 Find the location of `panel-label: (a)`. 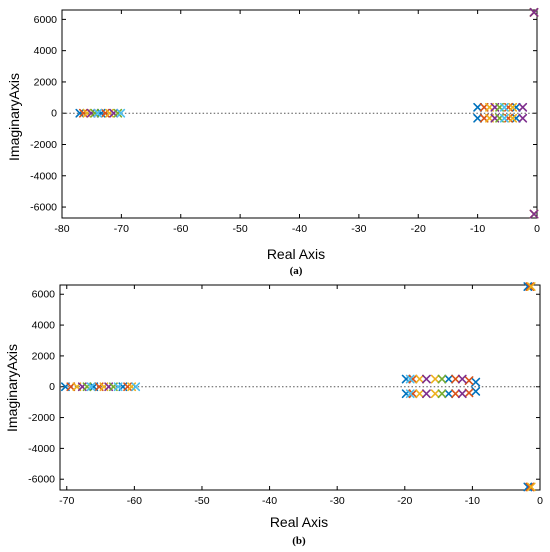

panel-label: (a) is located at coordinates (296, 271).